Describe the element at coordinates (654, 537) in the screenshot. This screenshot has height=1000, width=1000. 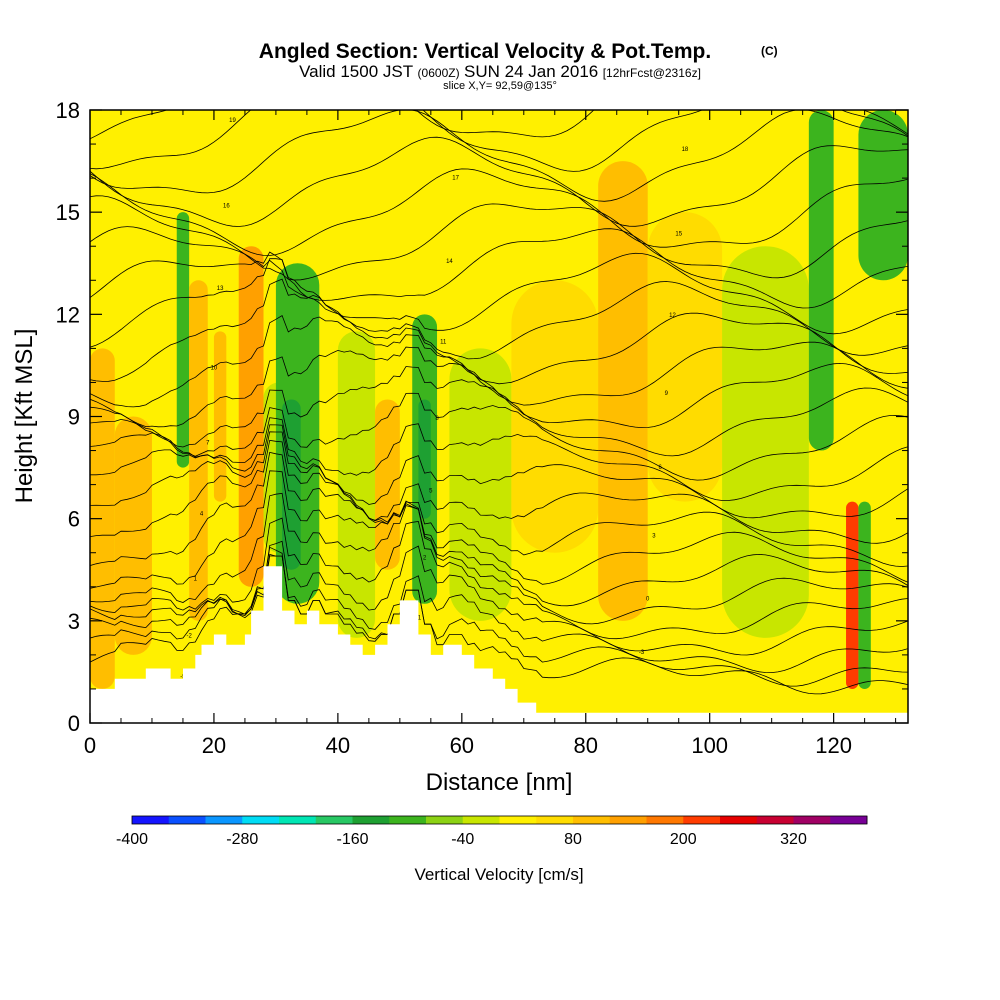
I see `theta-contour-label: 3` at that location.